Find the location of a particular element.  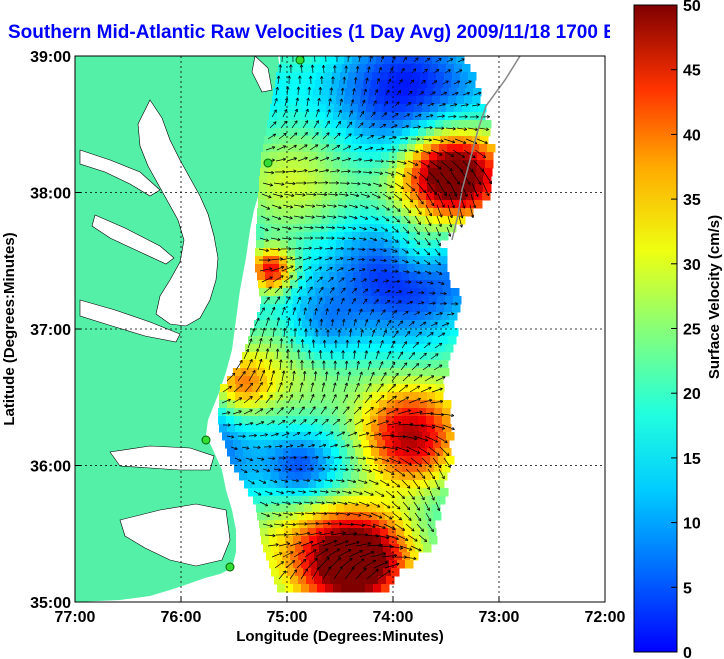

radar-sites is located at coordinates (253, 314).